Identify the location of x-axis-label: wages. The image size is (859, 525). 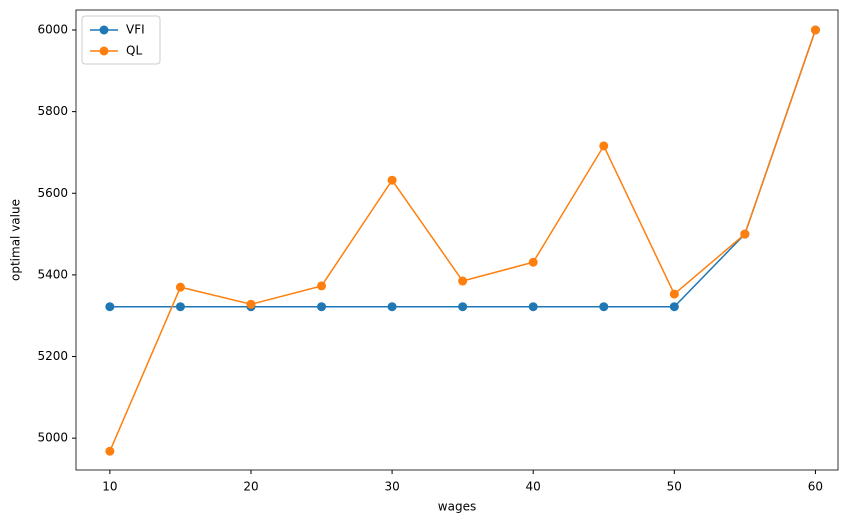
(457, 507).